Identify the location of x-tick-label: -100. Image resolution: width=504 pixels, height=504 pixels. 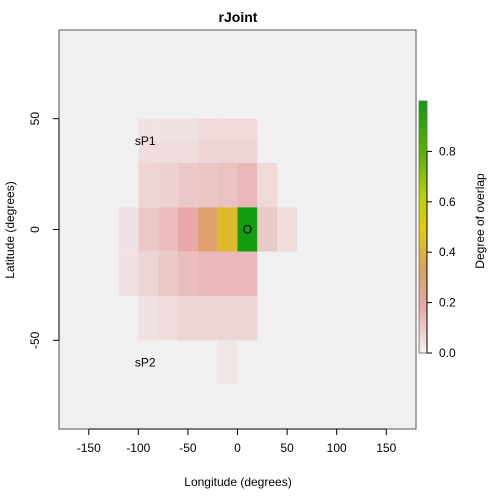
(138, 448).